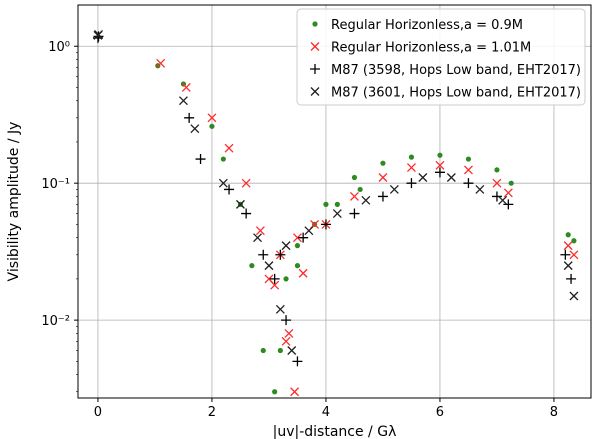 The image size is (598, 439). Describe the element at coordinates (212, 412) in the screenshot. I see `x-tick-label: 2` at that location.